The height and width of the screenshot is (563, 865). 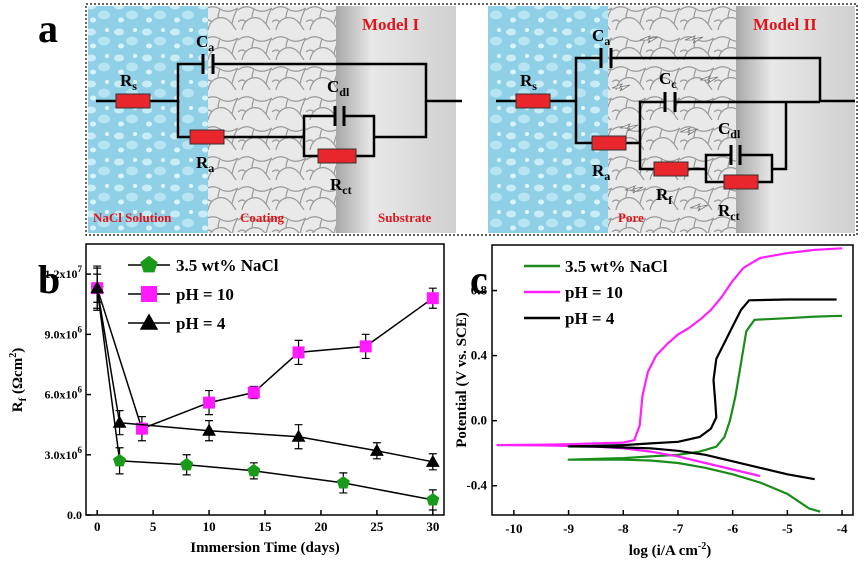 What do you see at coordinates (616, 266) in the screenshot?
I see `chart-c-legend-label: 3.5 wt% NaCl` at bounding box center [616, 266].